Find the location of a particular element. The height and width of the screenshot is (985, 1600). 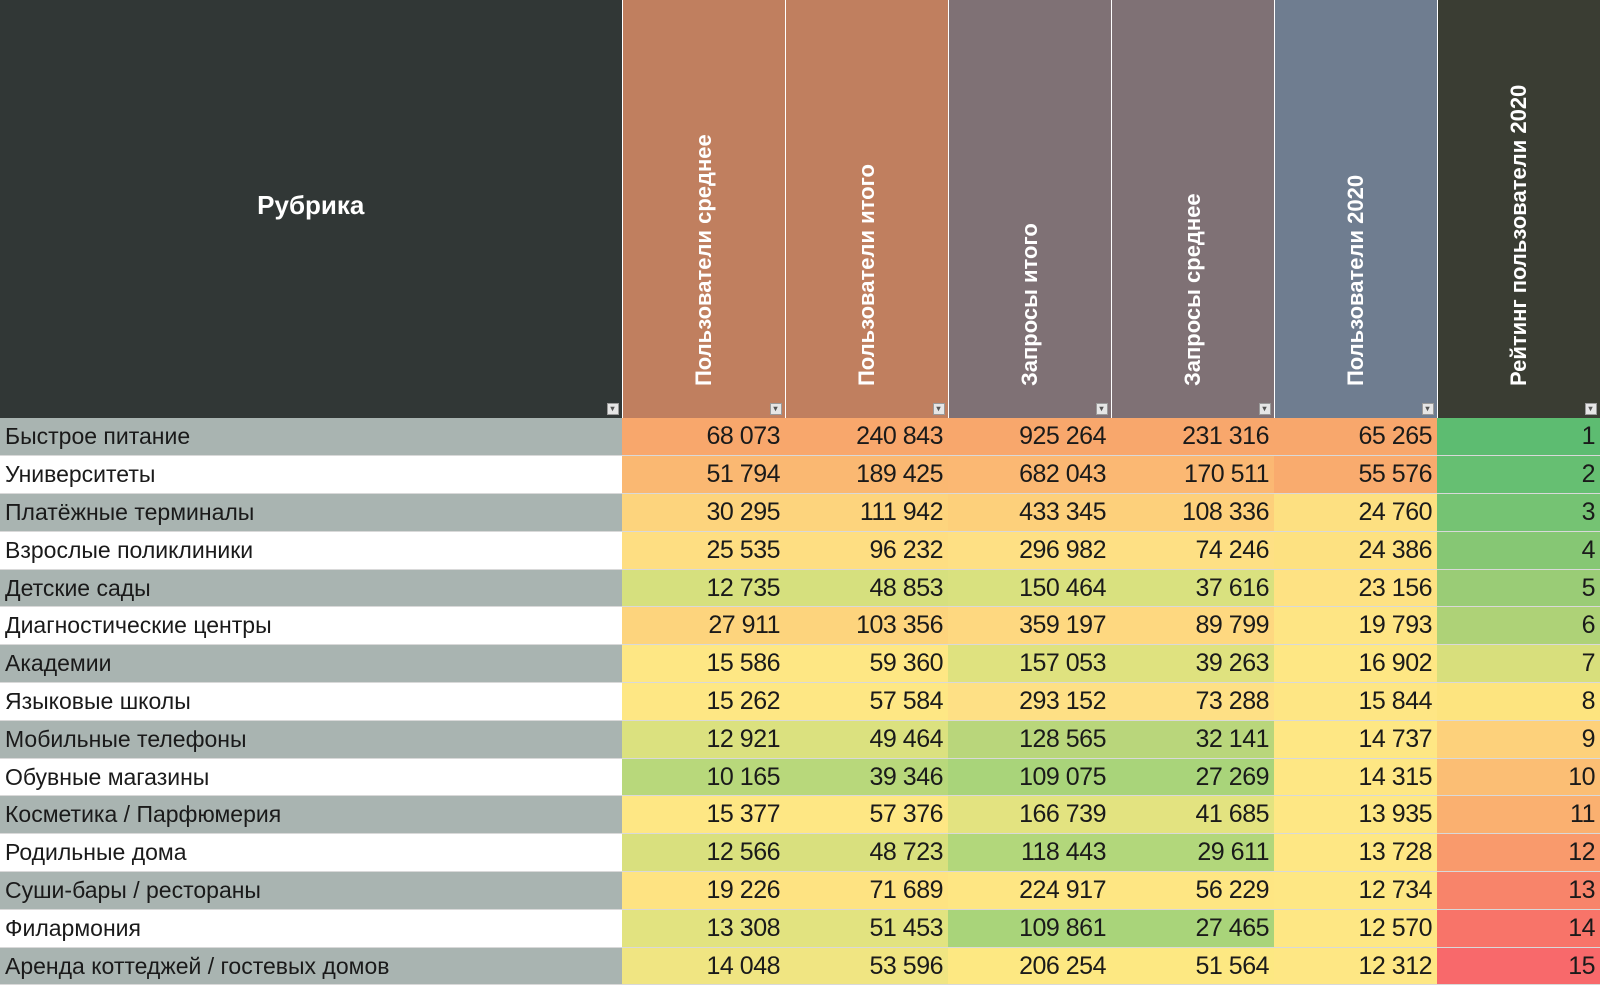

value-cell: 39 263 is located at coordinates (1192, 664).